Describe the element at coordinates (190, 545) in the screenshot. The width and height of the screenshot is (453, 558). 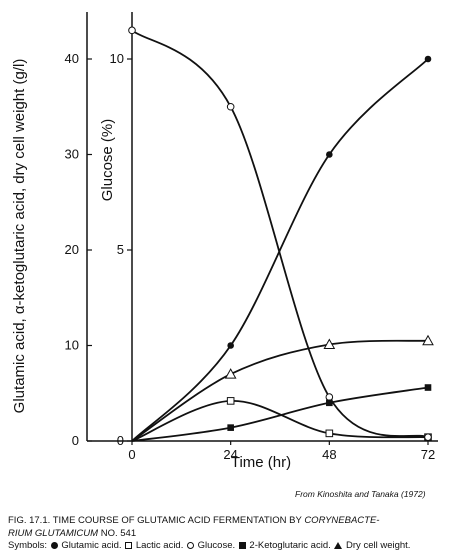
I see `open-circle-symbol` at that location.